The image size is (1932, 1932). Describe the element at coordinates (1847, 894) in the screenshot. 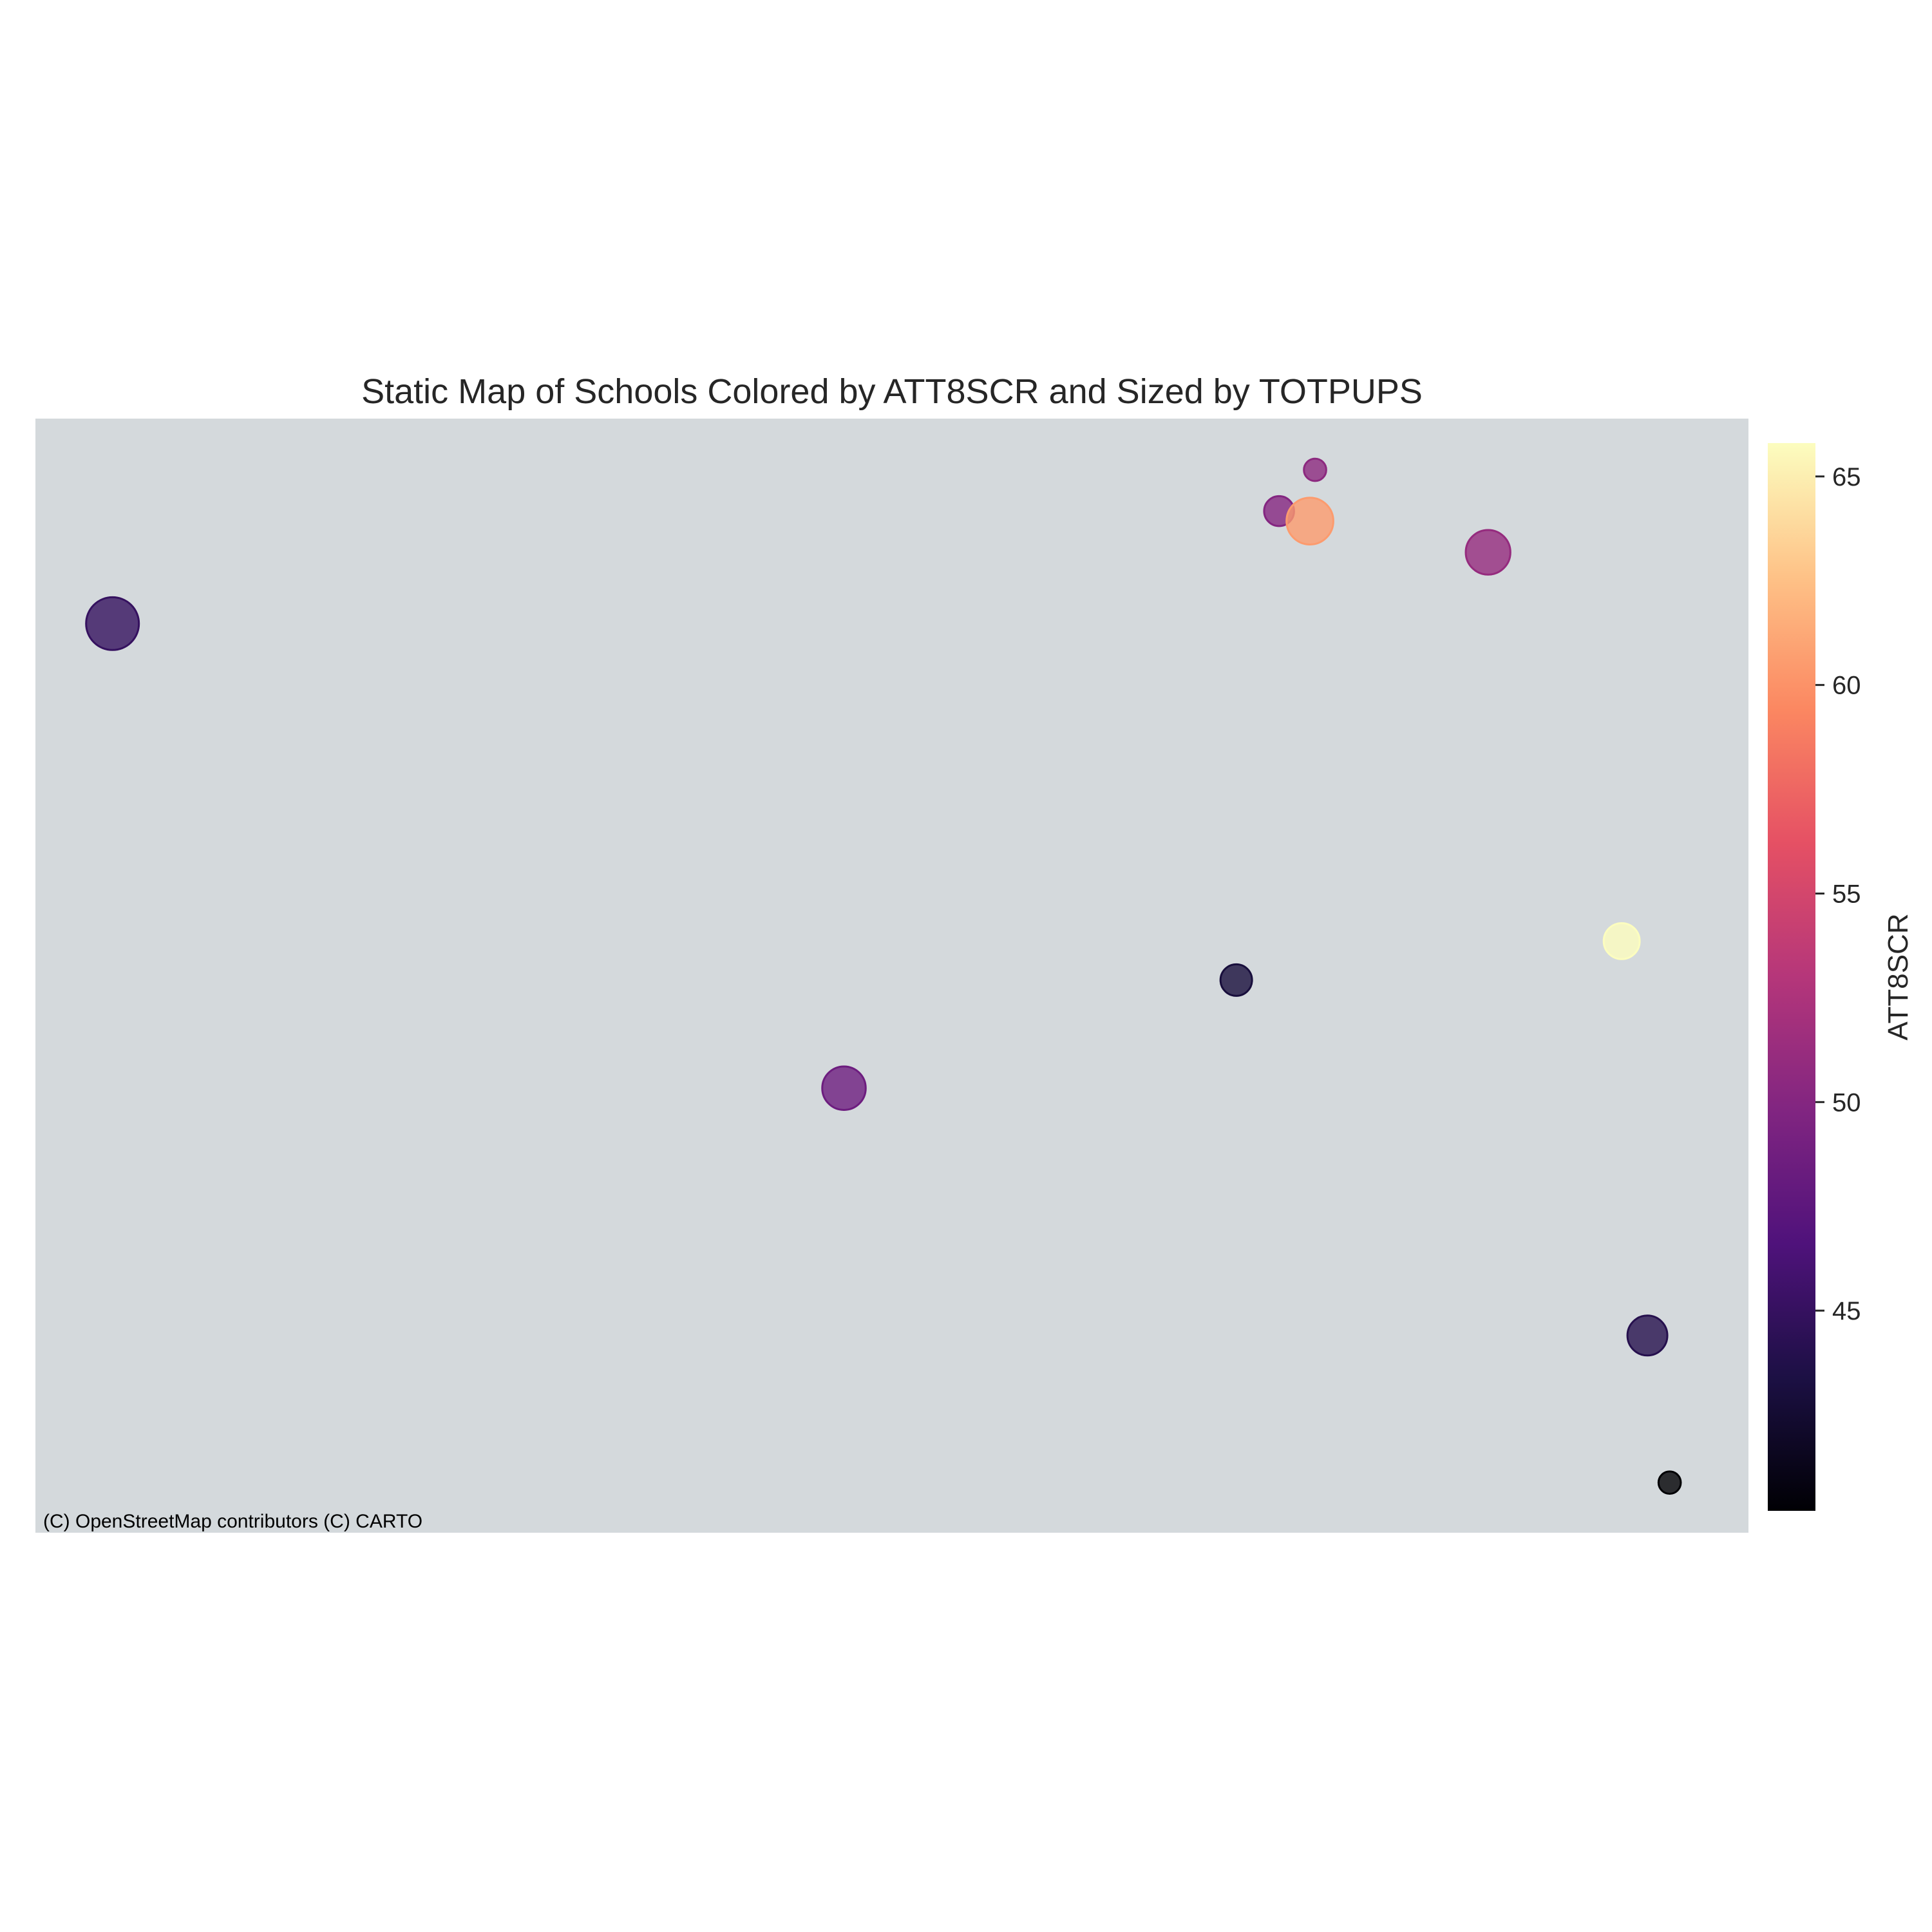

I see `colorbar-tick-label: 55` at that location.